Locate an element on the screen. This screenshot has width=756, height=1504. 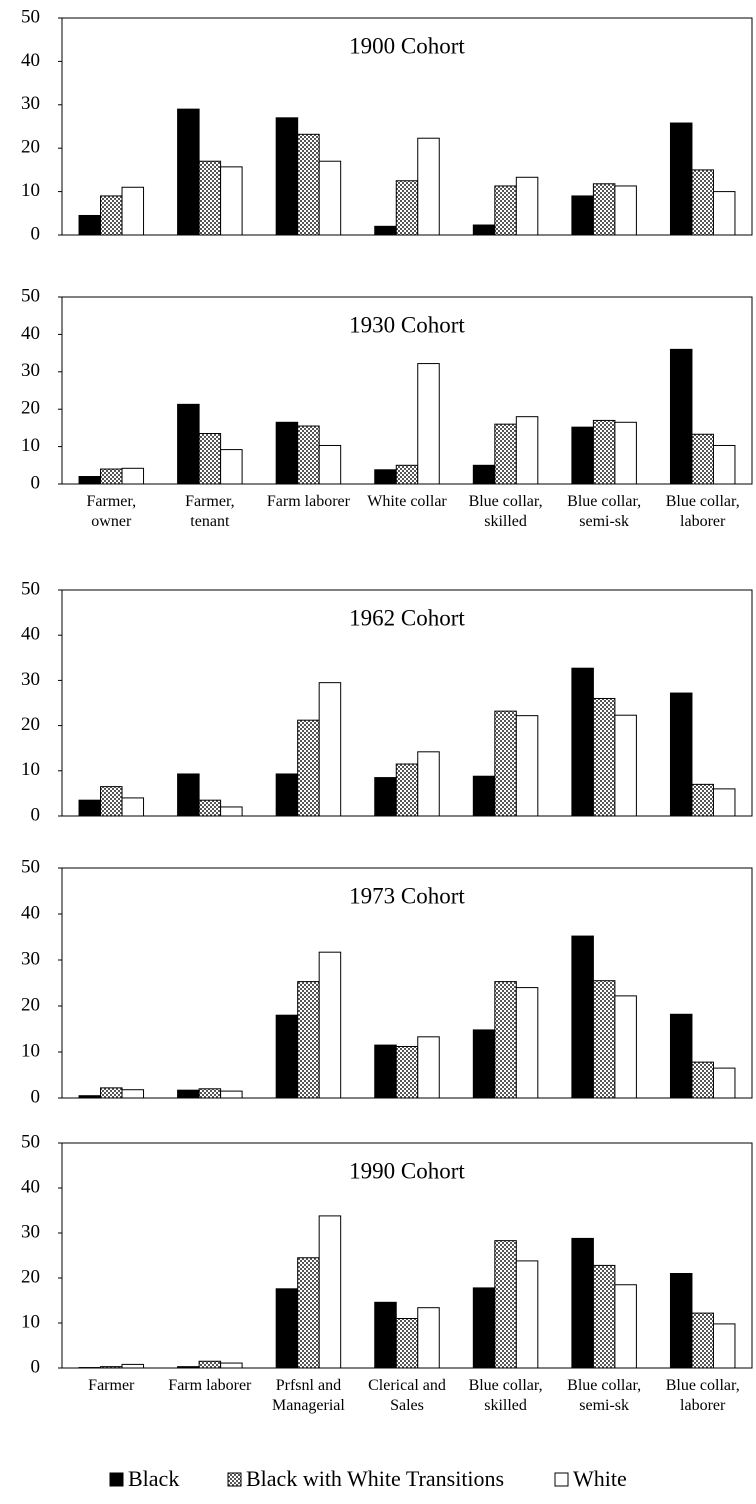
legend-label: Black is located at coordinates (153, 1478).